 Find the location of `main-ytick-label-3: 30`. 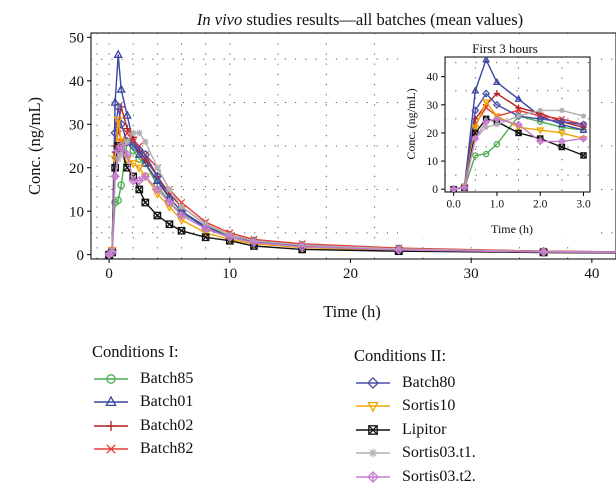

main-ytick-label-3: 30 is located at coordinates (76, 126).